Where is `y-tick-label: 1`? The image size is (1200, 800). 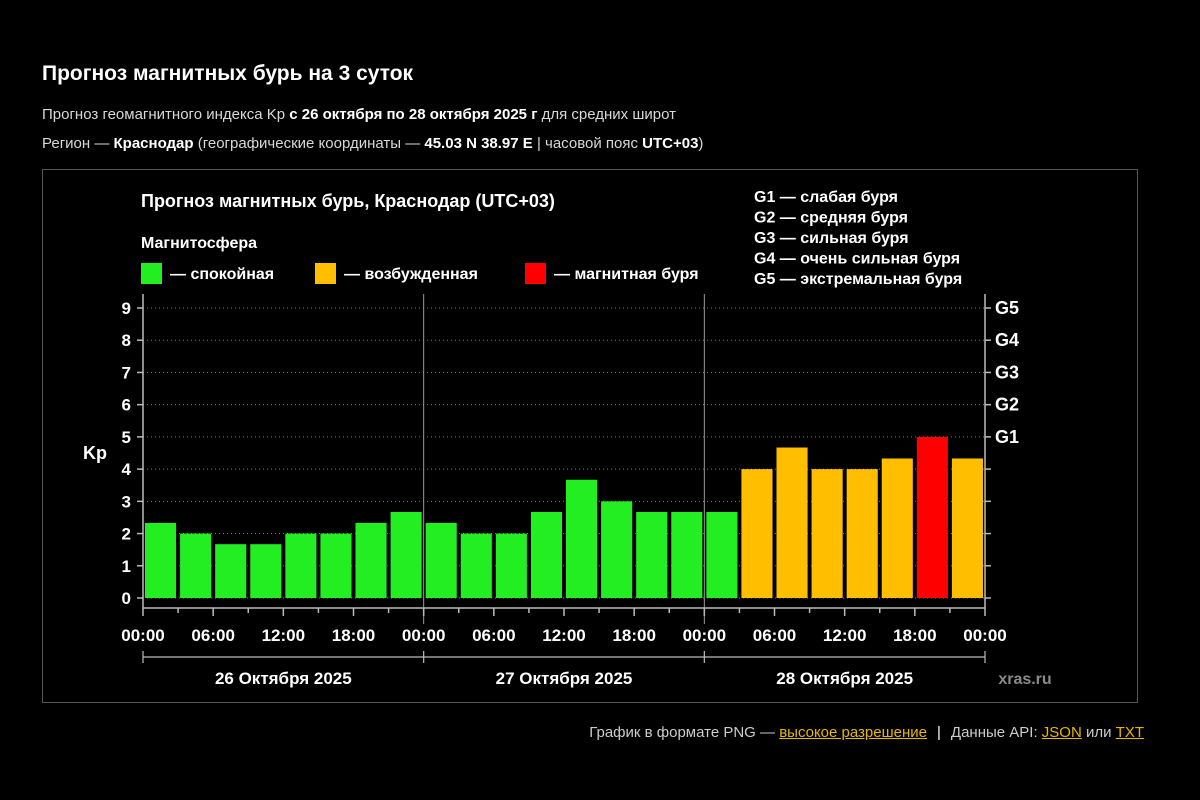 y-tick-label: 1 is located at coordinates (126, 566).